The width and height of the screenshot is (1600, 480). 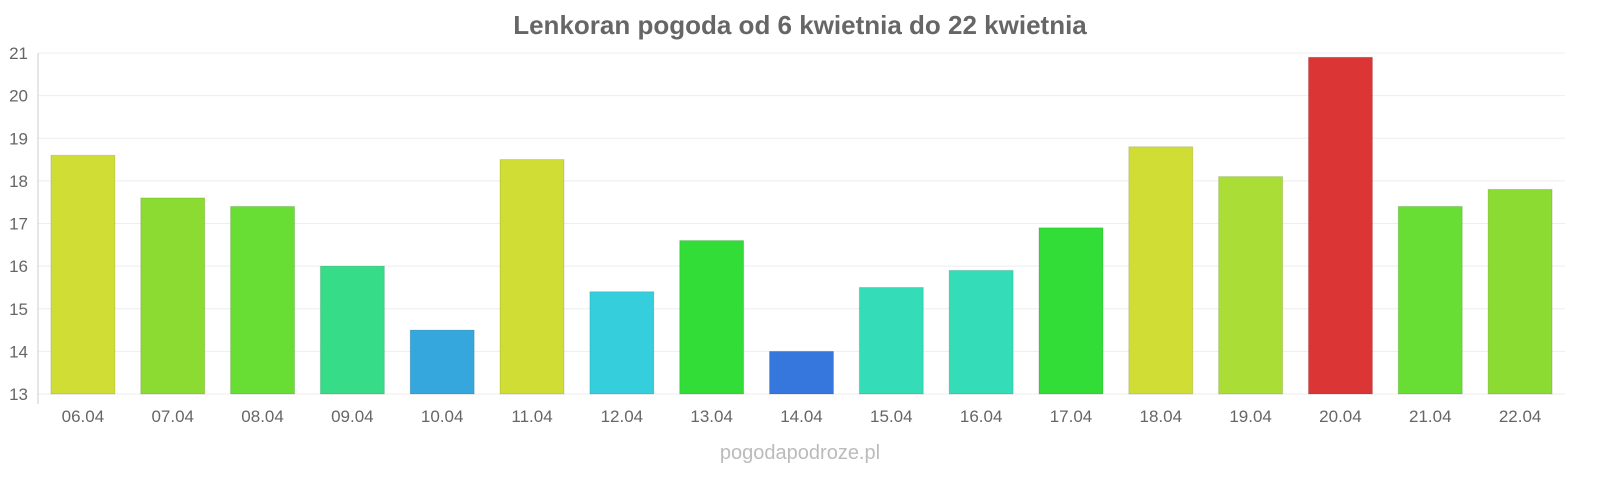 I want to click on x-tick-label: 22.04, so click(x=1520, y=416).